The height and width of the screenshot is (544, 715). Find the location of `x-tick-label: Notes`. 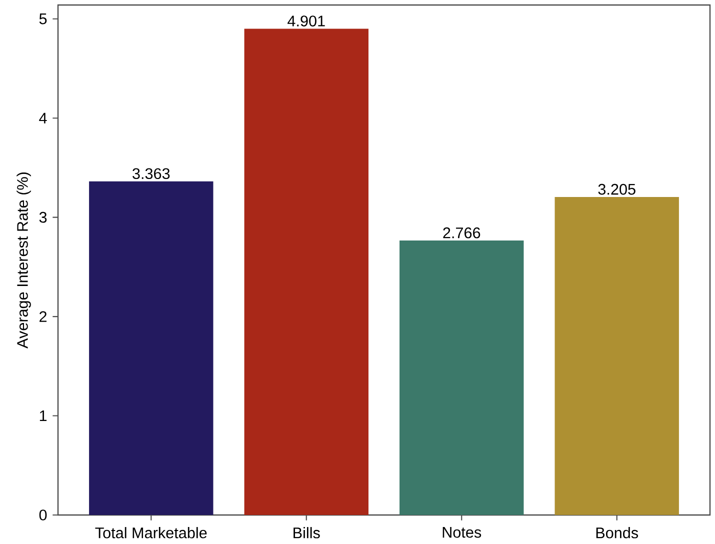

x-tick-label: Notes is located at coordinates (462, 532).